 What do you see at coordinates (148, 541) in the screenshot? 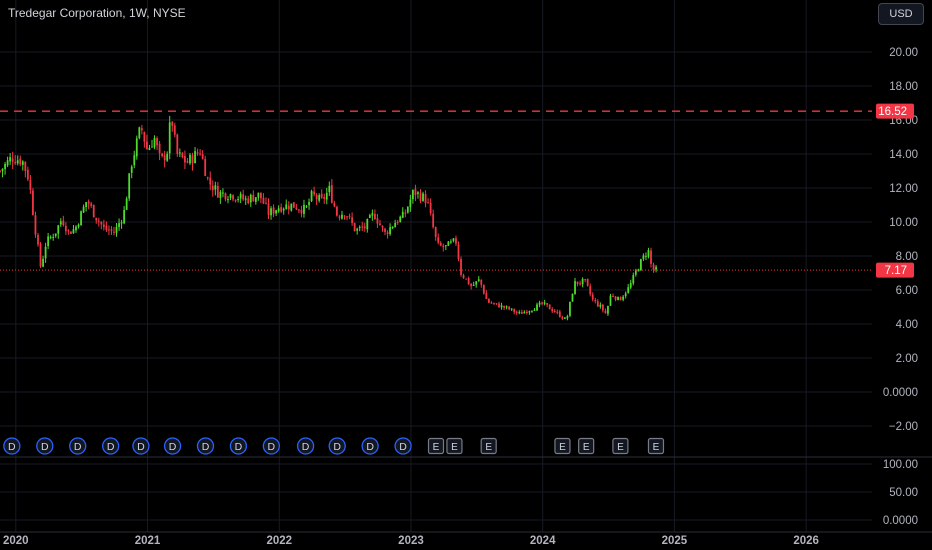
I see `x-tick-label: 2021` at bounding box center [148, 541].